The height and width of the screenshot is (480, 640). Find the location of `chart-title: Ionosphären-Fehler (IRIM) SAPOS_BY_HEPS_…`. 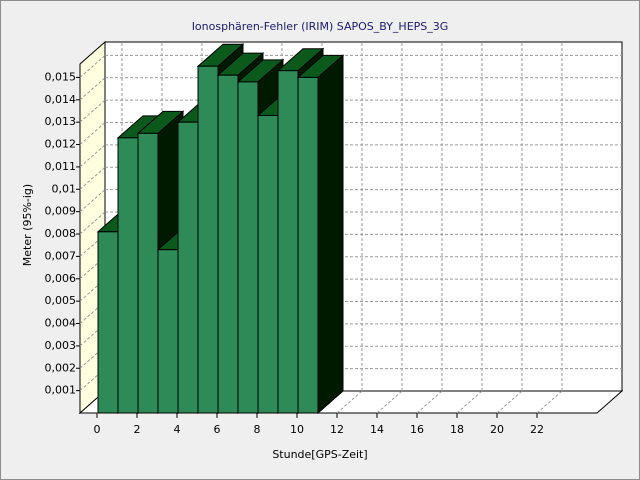

chart-title: Ionosphären-Fehler (IRIM) SAPOS_BY_HEPS_… is located at coordinates (320, 26).